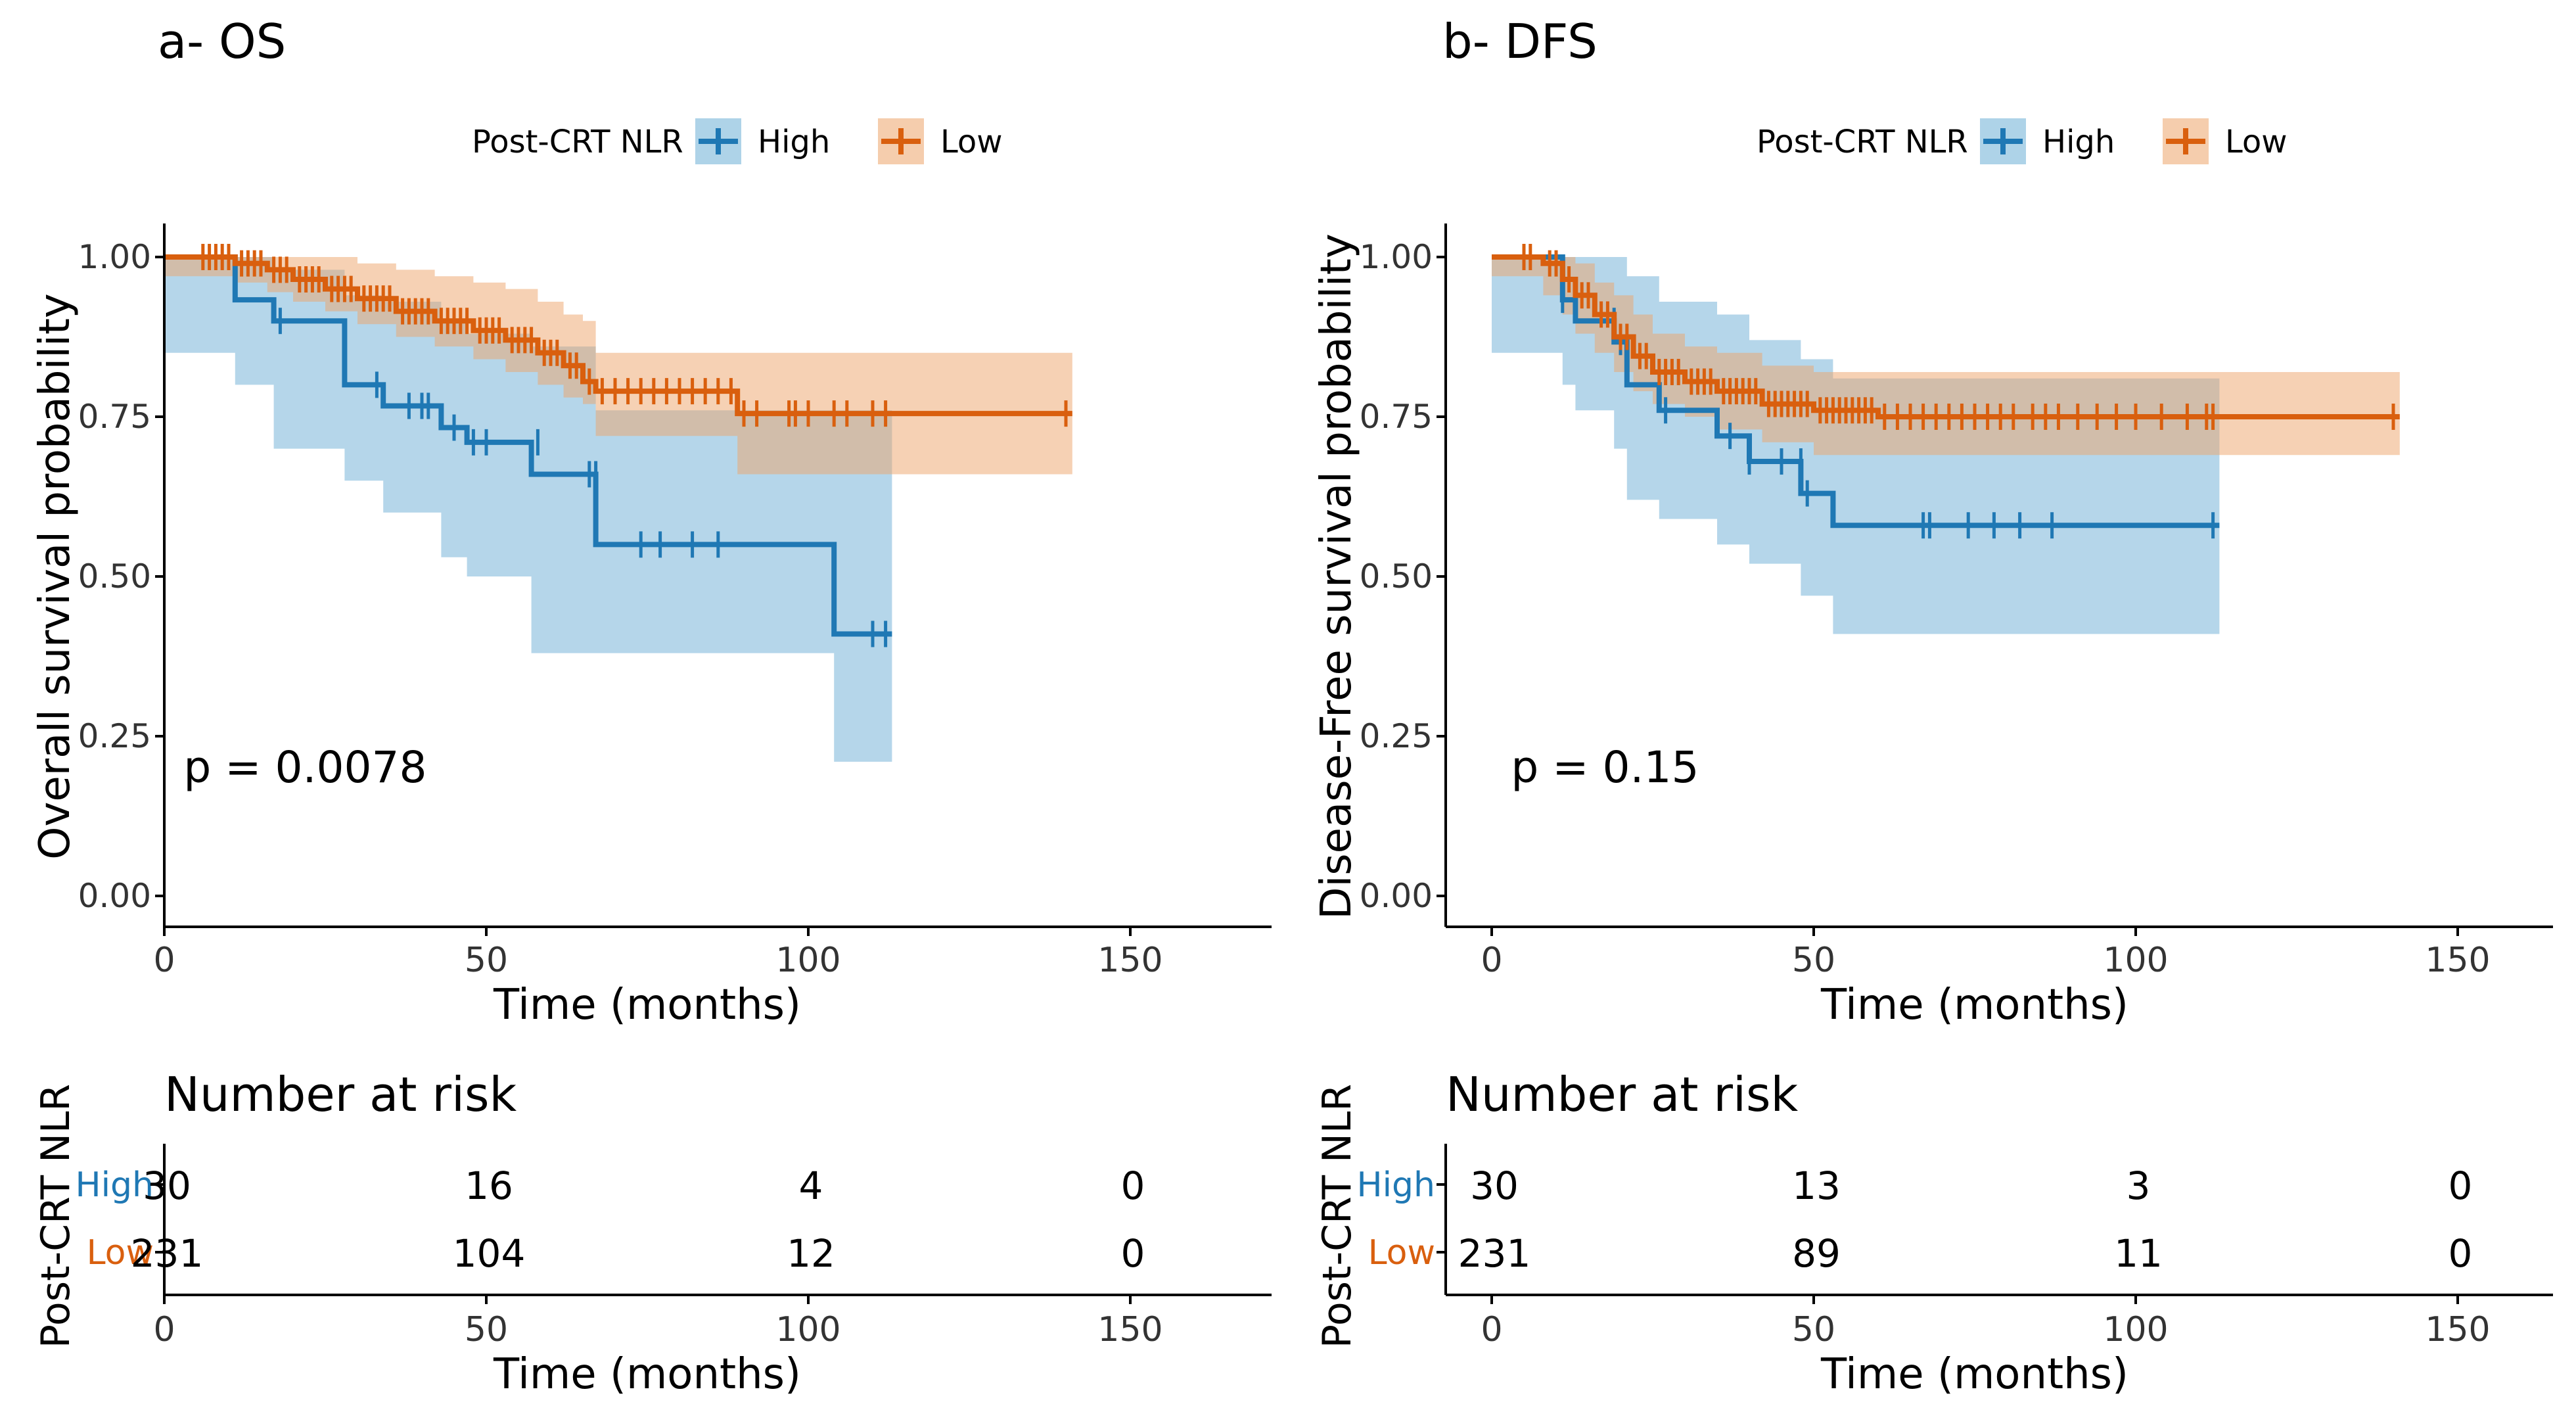 This screenshot has width=2576, height=1406. What do you see at coordinates (2139, 1185) in the screenshot?
I see `risk-count-high: 3` at bounding box center [2139, 1185].